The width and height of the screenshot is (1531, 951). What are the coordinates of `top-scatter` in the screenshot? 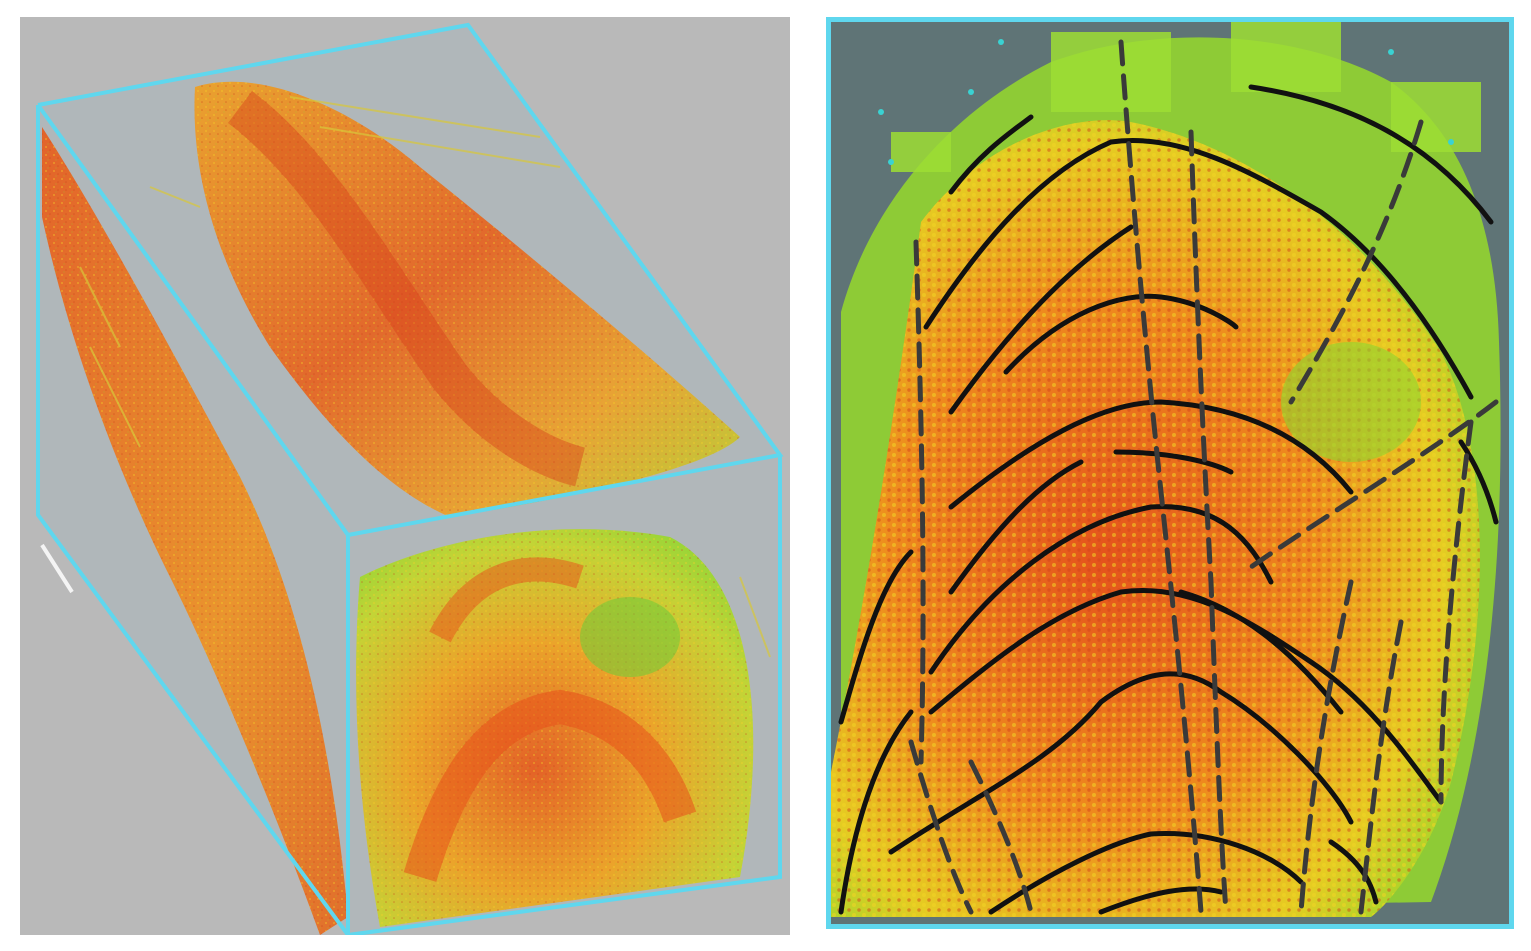 It's located at (1186, 97).